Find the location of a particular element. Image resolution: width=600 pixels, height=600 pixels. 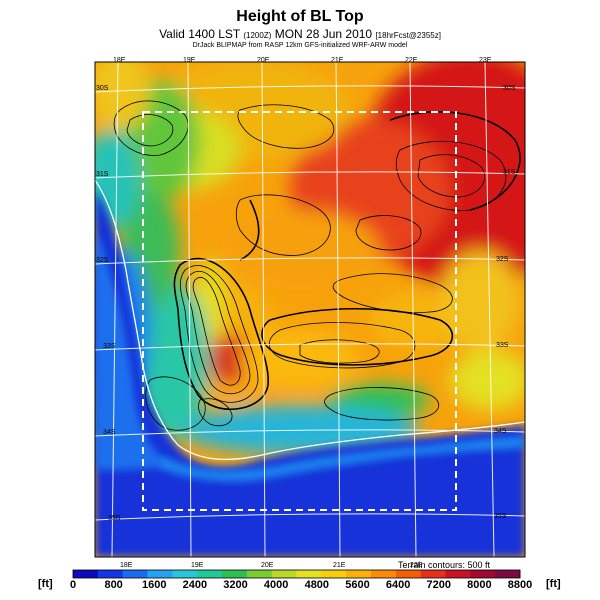

colorbar-tick-label: 6400 is located at coordinates (398, 585).